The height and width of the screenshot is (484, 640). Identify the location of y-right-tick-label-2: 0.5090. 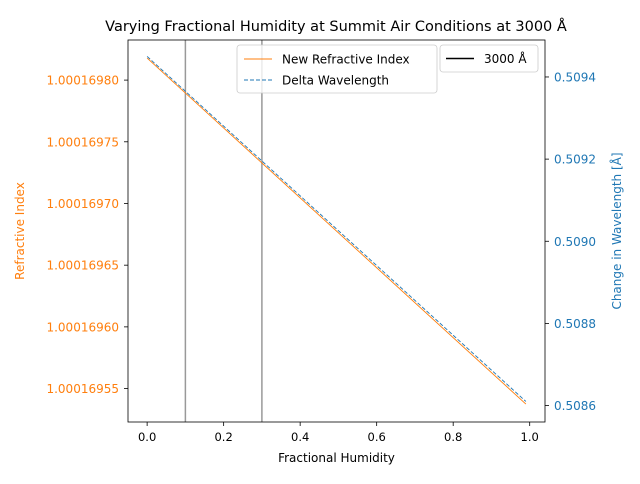
(575, 242).